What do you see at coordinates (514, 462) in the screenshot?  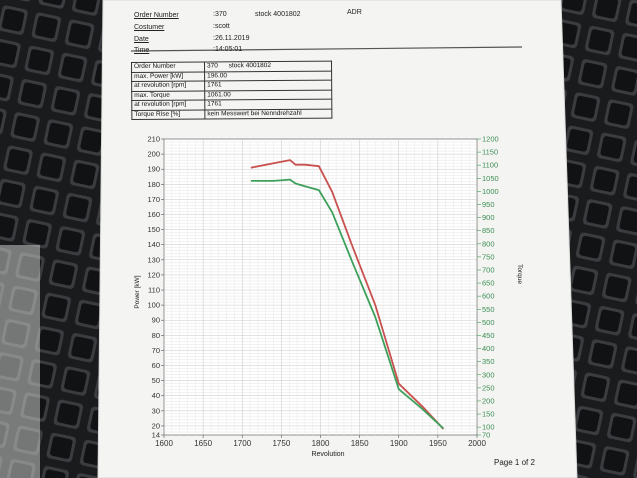 I see `page-footer: Page 1 of 2` at bounding box center [514, 462].